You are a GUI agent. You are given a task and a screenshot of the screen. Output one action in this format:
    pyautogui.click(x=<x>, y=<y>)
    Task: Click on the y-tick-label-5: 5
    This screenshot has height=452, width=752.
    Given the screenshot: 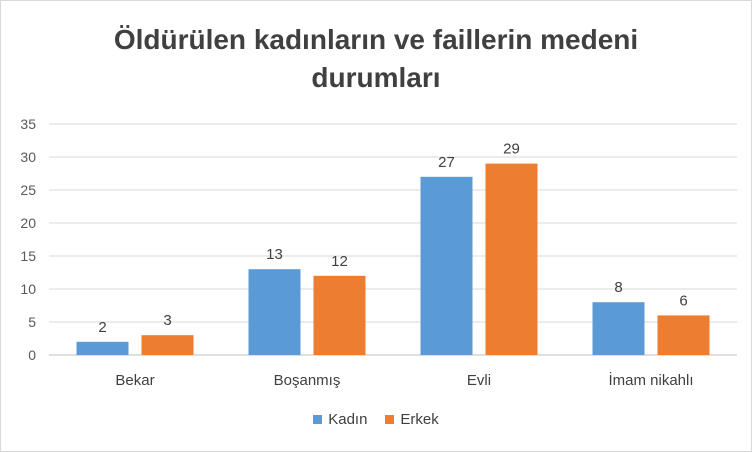 What is the action you would take?
    pyautogui.click(x=32, y=322)
    